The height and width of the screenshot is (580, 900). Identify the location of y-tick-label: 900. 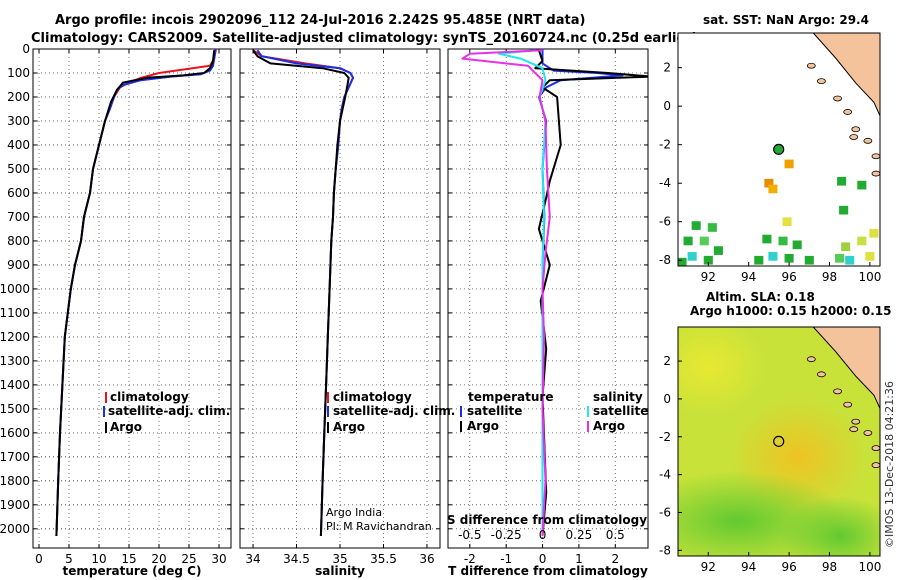
(18, 265).